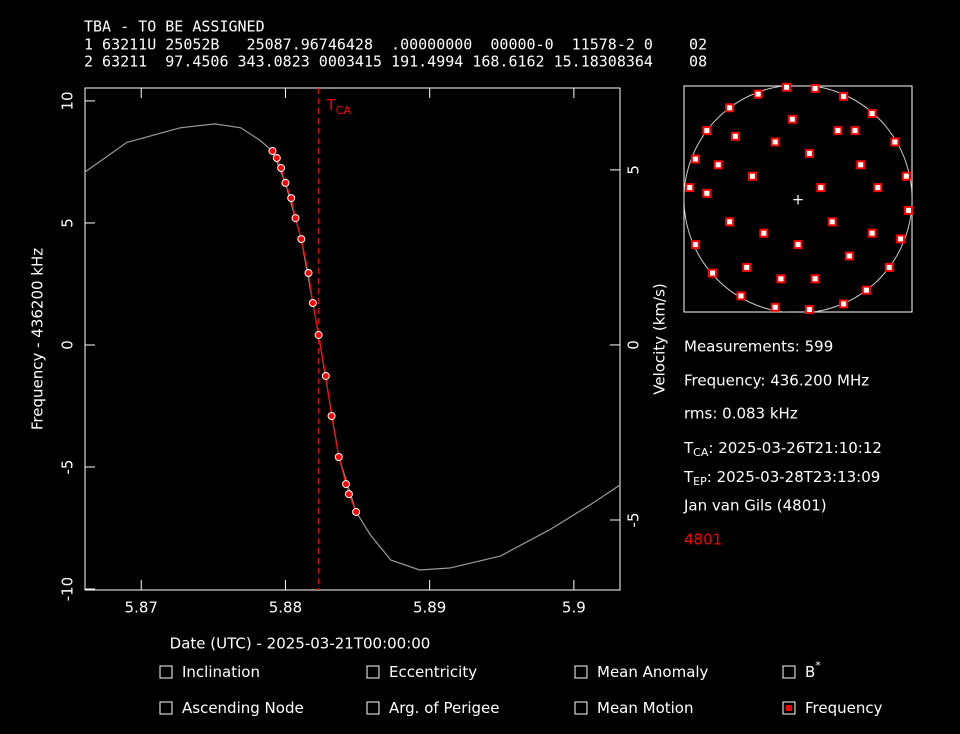  What do you see at coordinates (38, 339) in the screenshot?
I see `y-axis-label: Frequency - 436200 kHz` at bounding box center [38, 339].